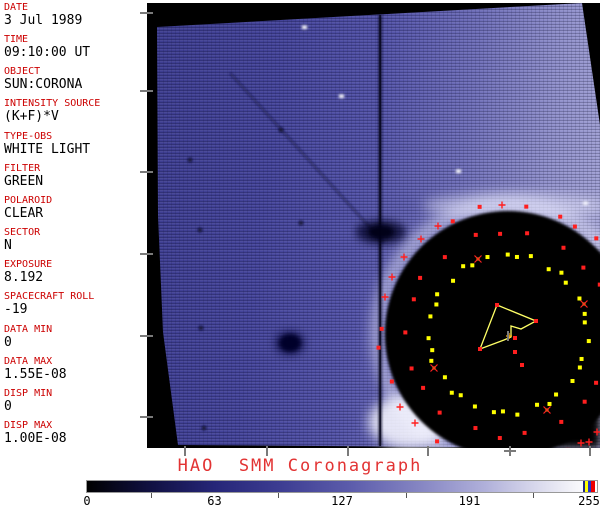 The height and width of the screenshot is (512, 600). I want to click on metadata-field: DISP MAX 1.00E-08, so click(35, 433).